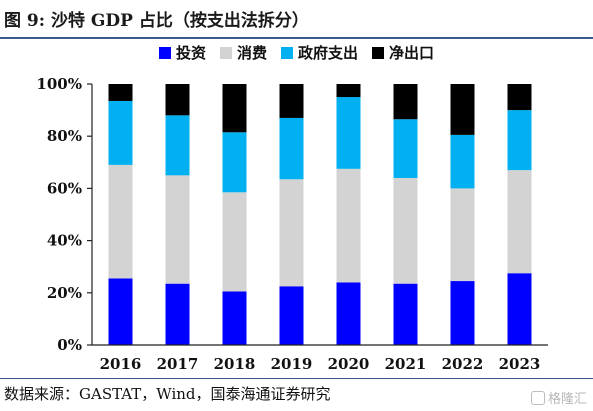 Image resolution: width=593 pixels, height=411 pixels. Describe the element at coordinates (235, 364) in the screenshot. I see `x-tick-label: 2018` at that location.